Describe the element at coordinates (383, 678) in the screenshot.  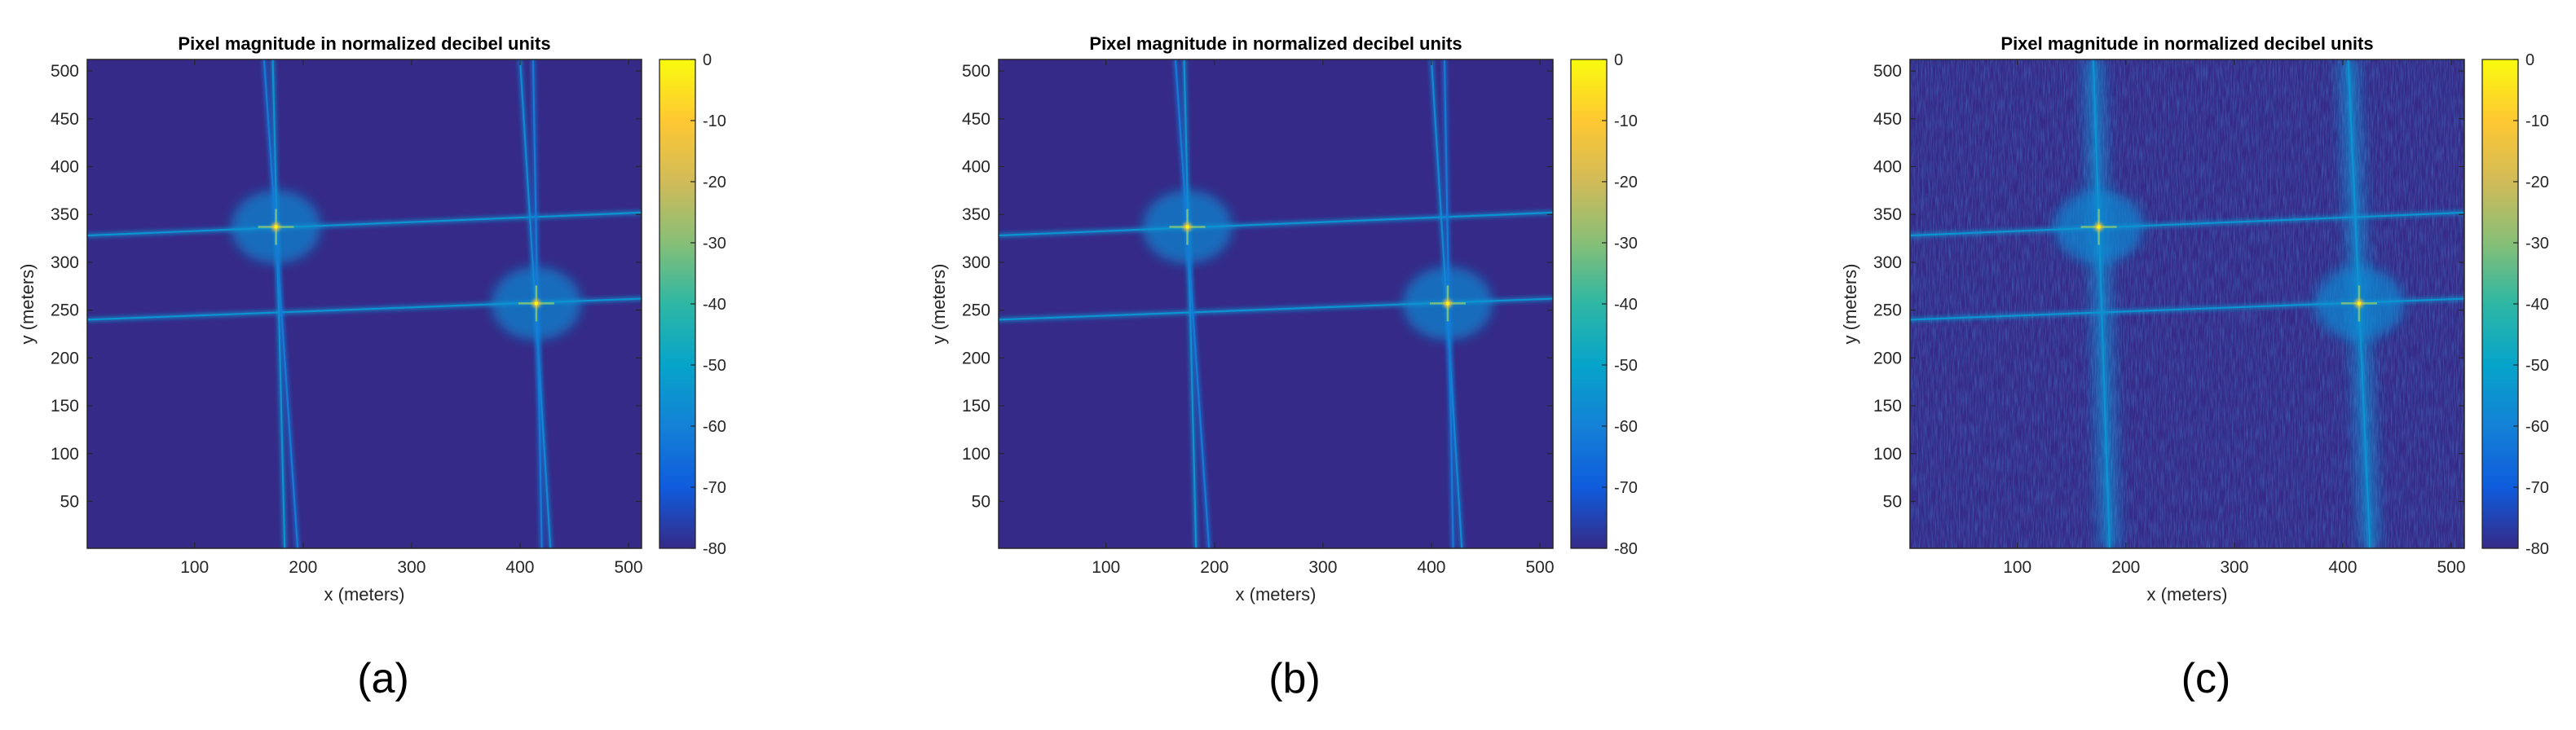
I see `panel-label-1: (a)` at that location.